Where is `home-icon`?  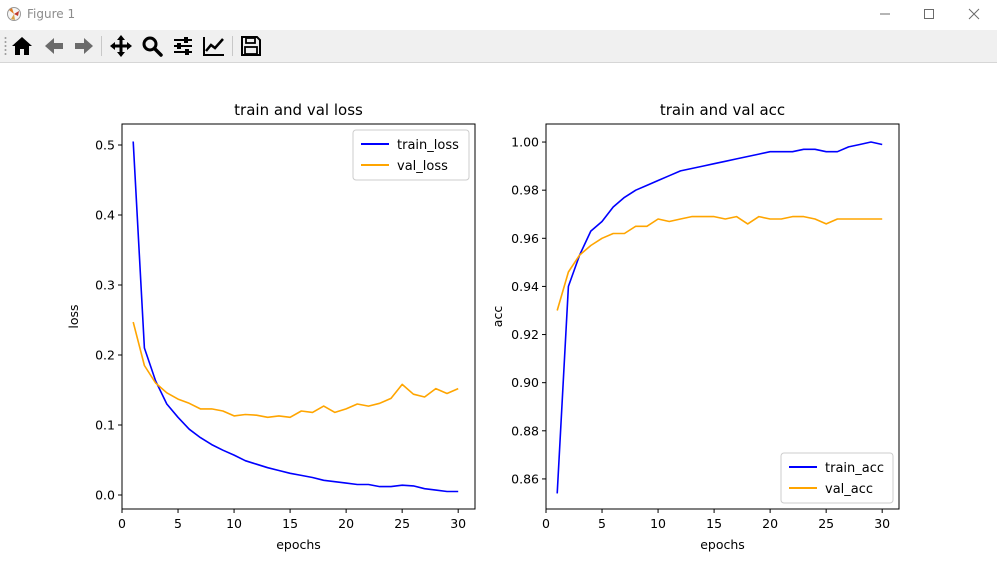
home-icon is located at coordinates (22, 46).